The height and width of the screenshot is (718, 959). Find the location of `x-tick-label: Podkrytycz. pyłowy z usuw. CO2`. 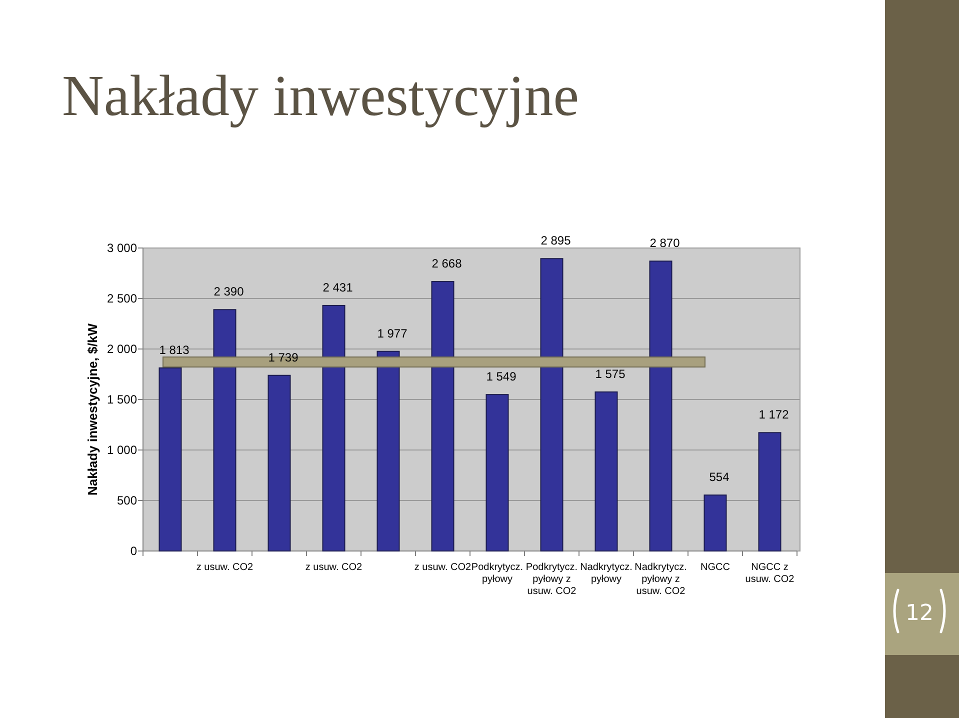

x-tick-label: Podkrytycz. pyłowy z usuw. CO2 is located at coordinates (552, 579).